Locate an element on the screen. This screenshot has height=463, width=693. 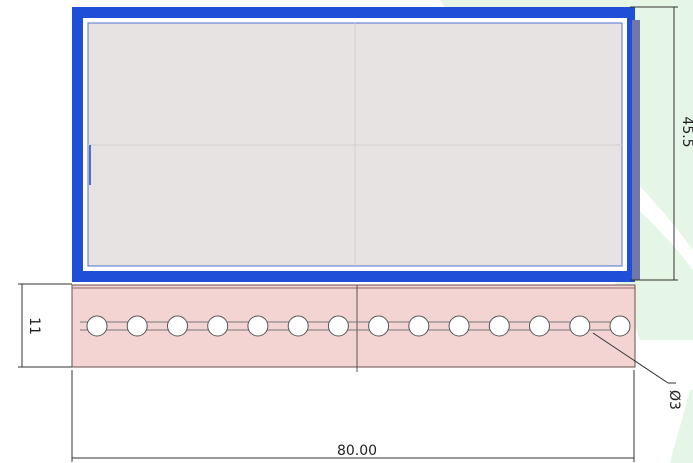
dimension-label-height-bottom: 11 is located at coordinates (34, 326).